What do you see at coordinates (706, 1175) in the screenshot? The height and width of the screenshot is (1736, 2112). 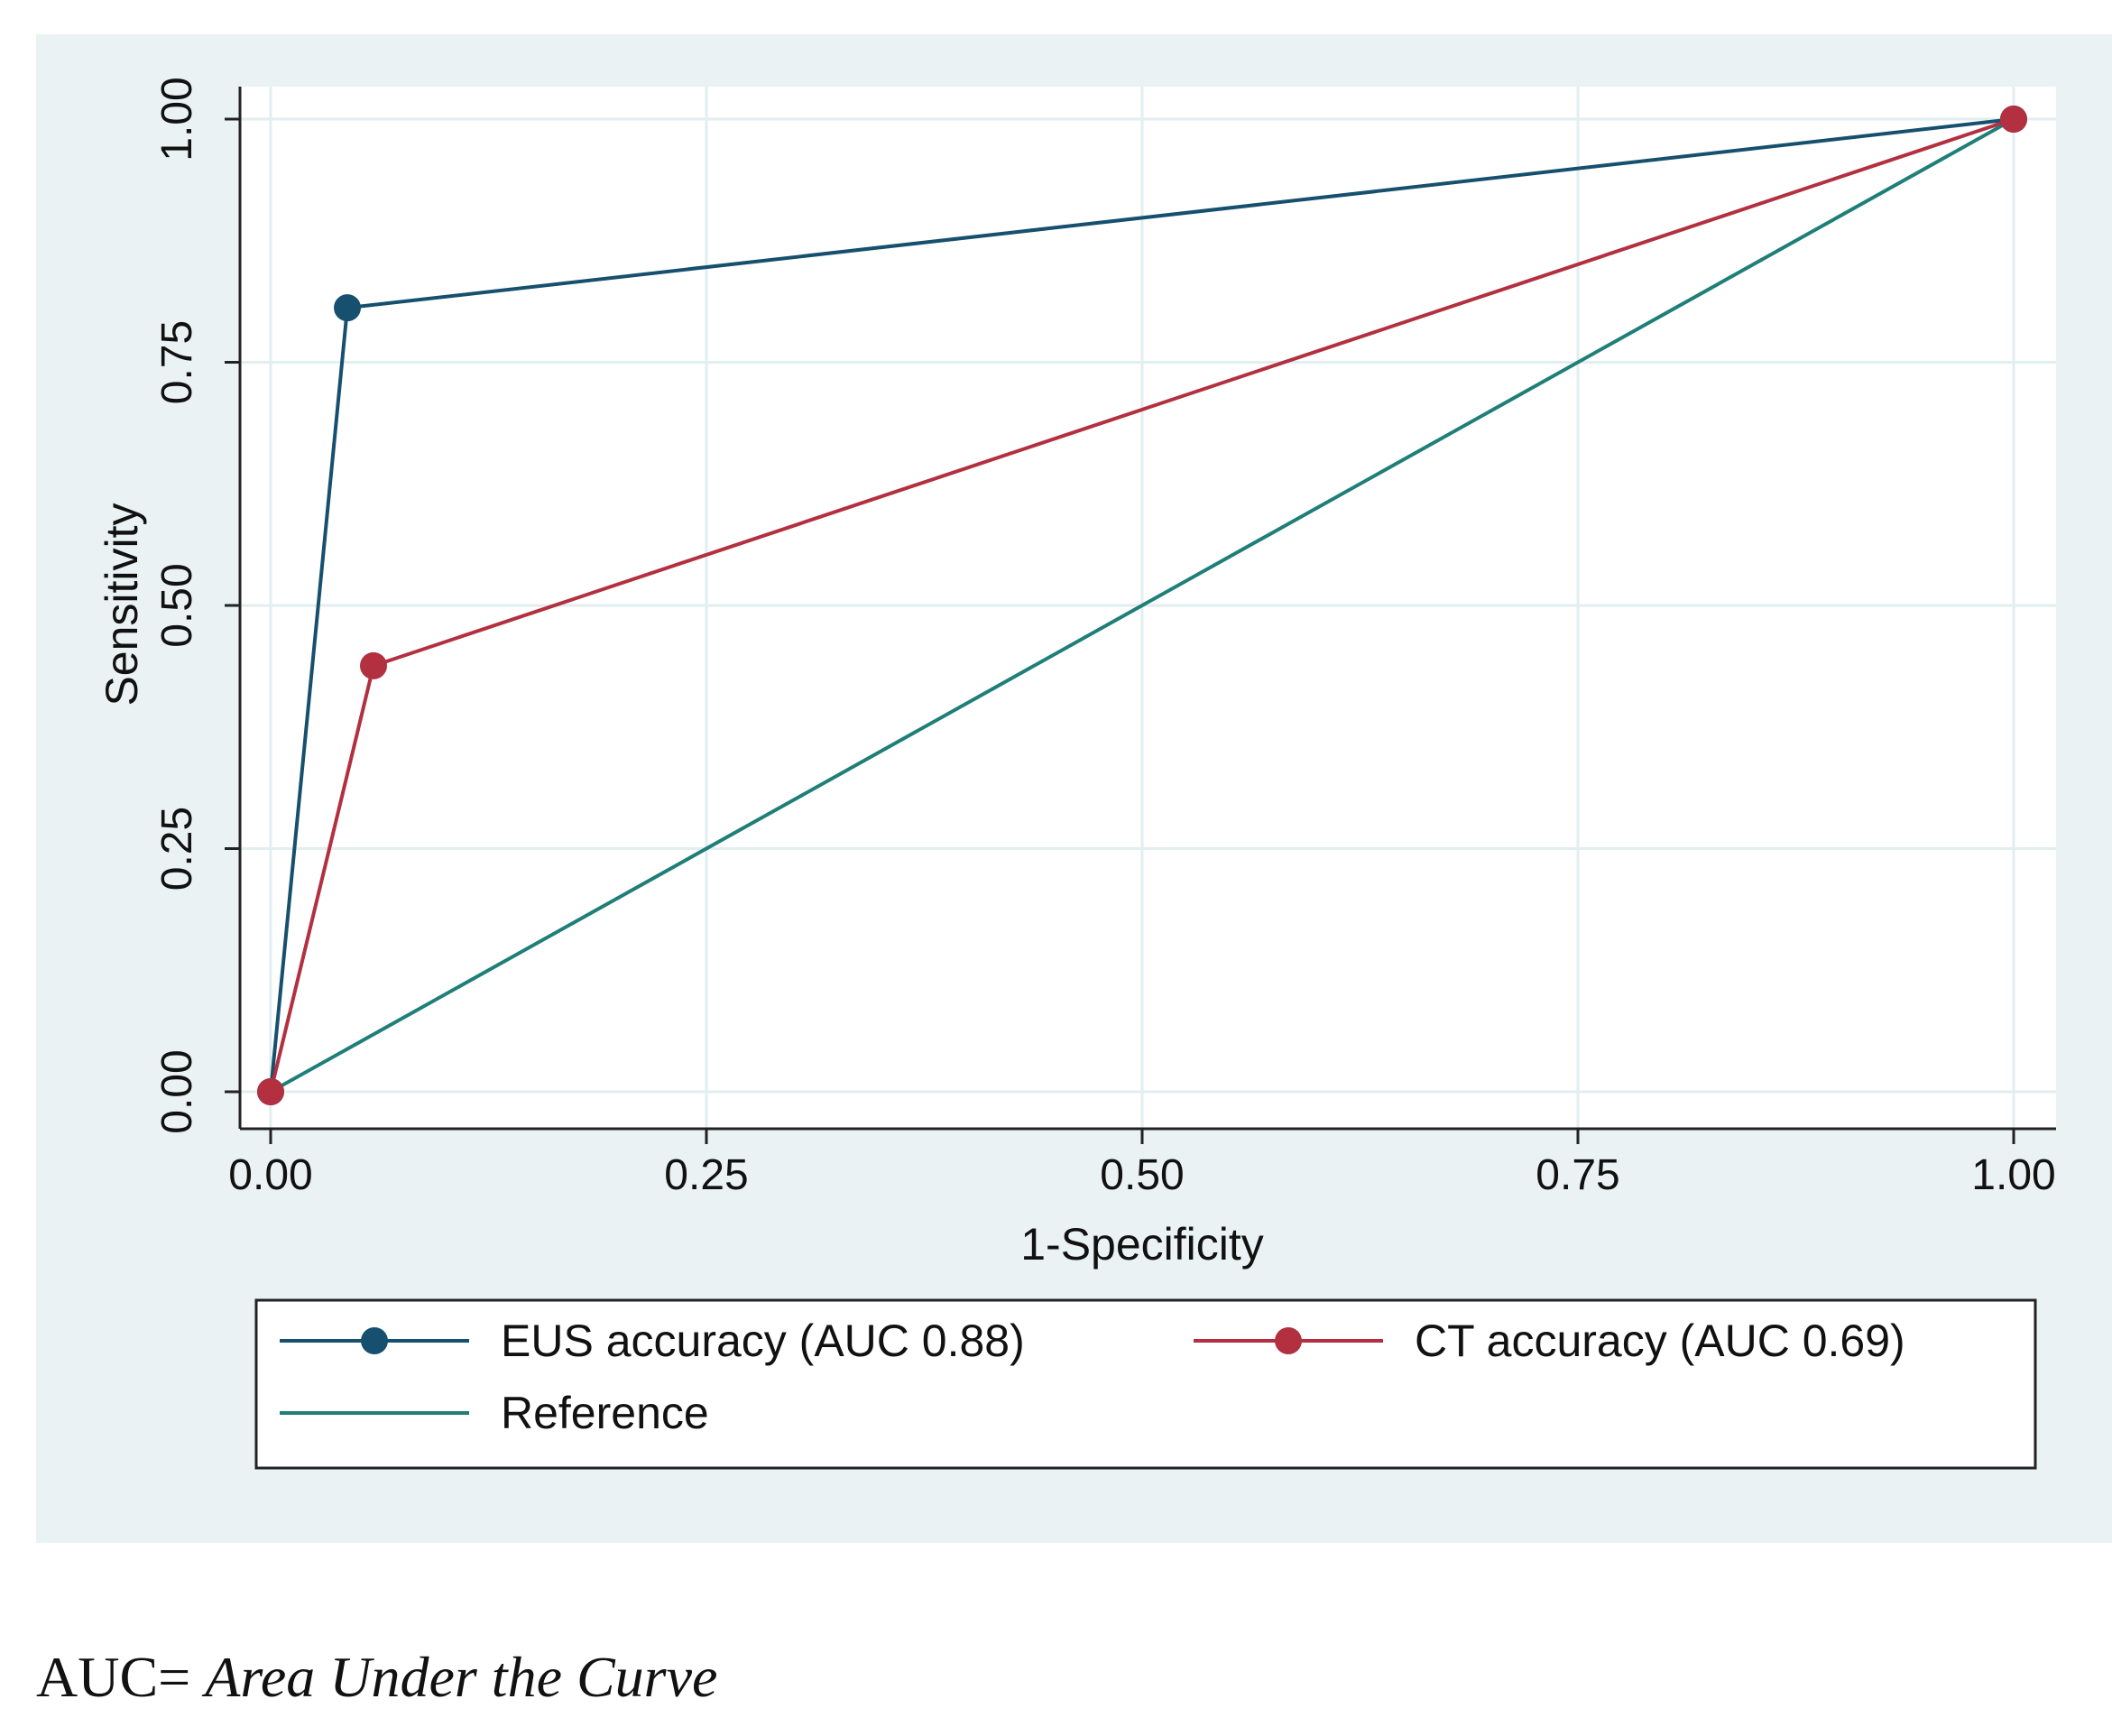 I see `x-tick-label: 0.25` at bounding box center [706, 1175].